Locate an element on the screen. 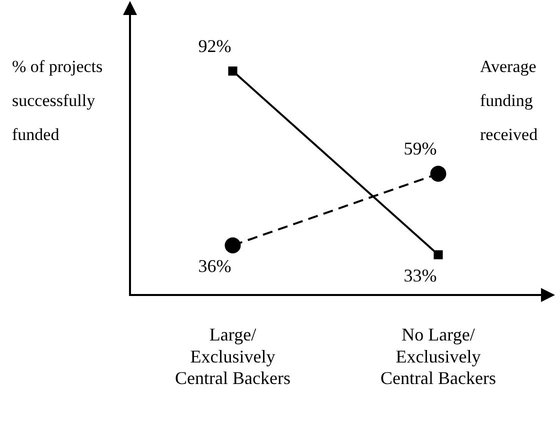  y-axis-title: % of projects successfully funded is located at coordinates (58, 101).